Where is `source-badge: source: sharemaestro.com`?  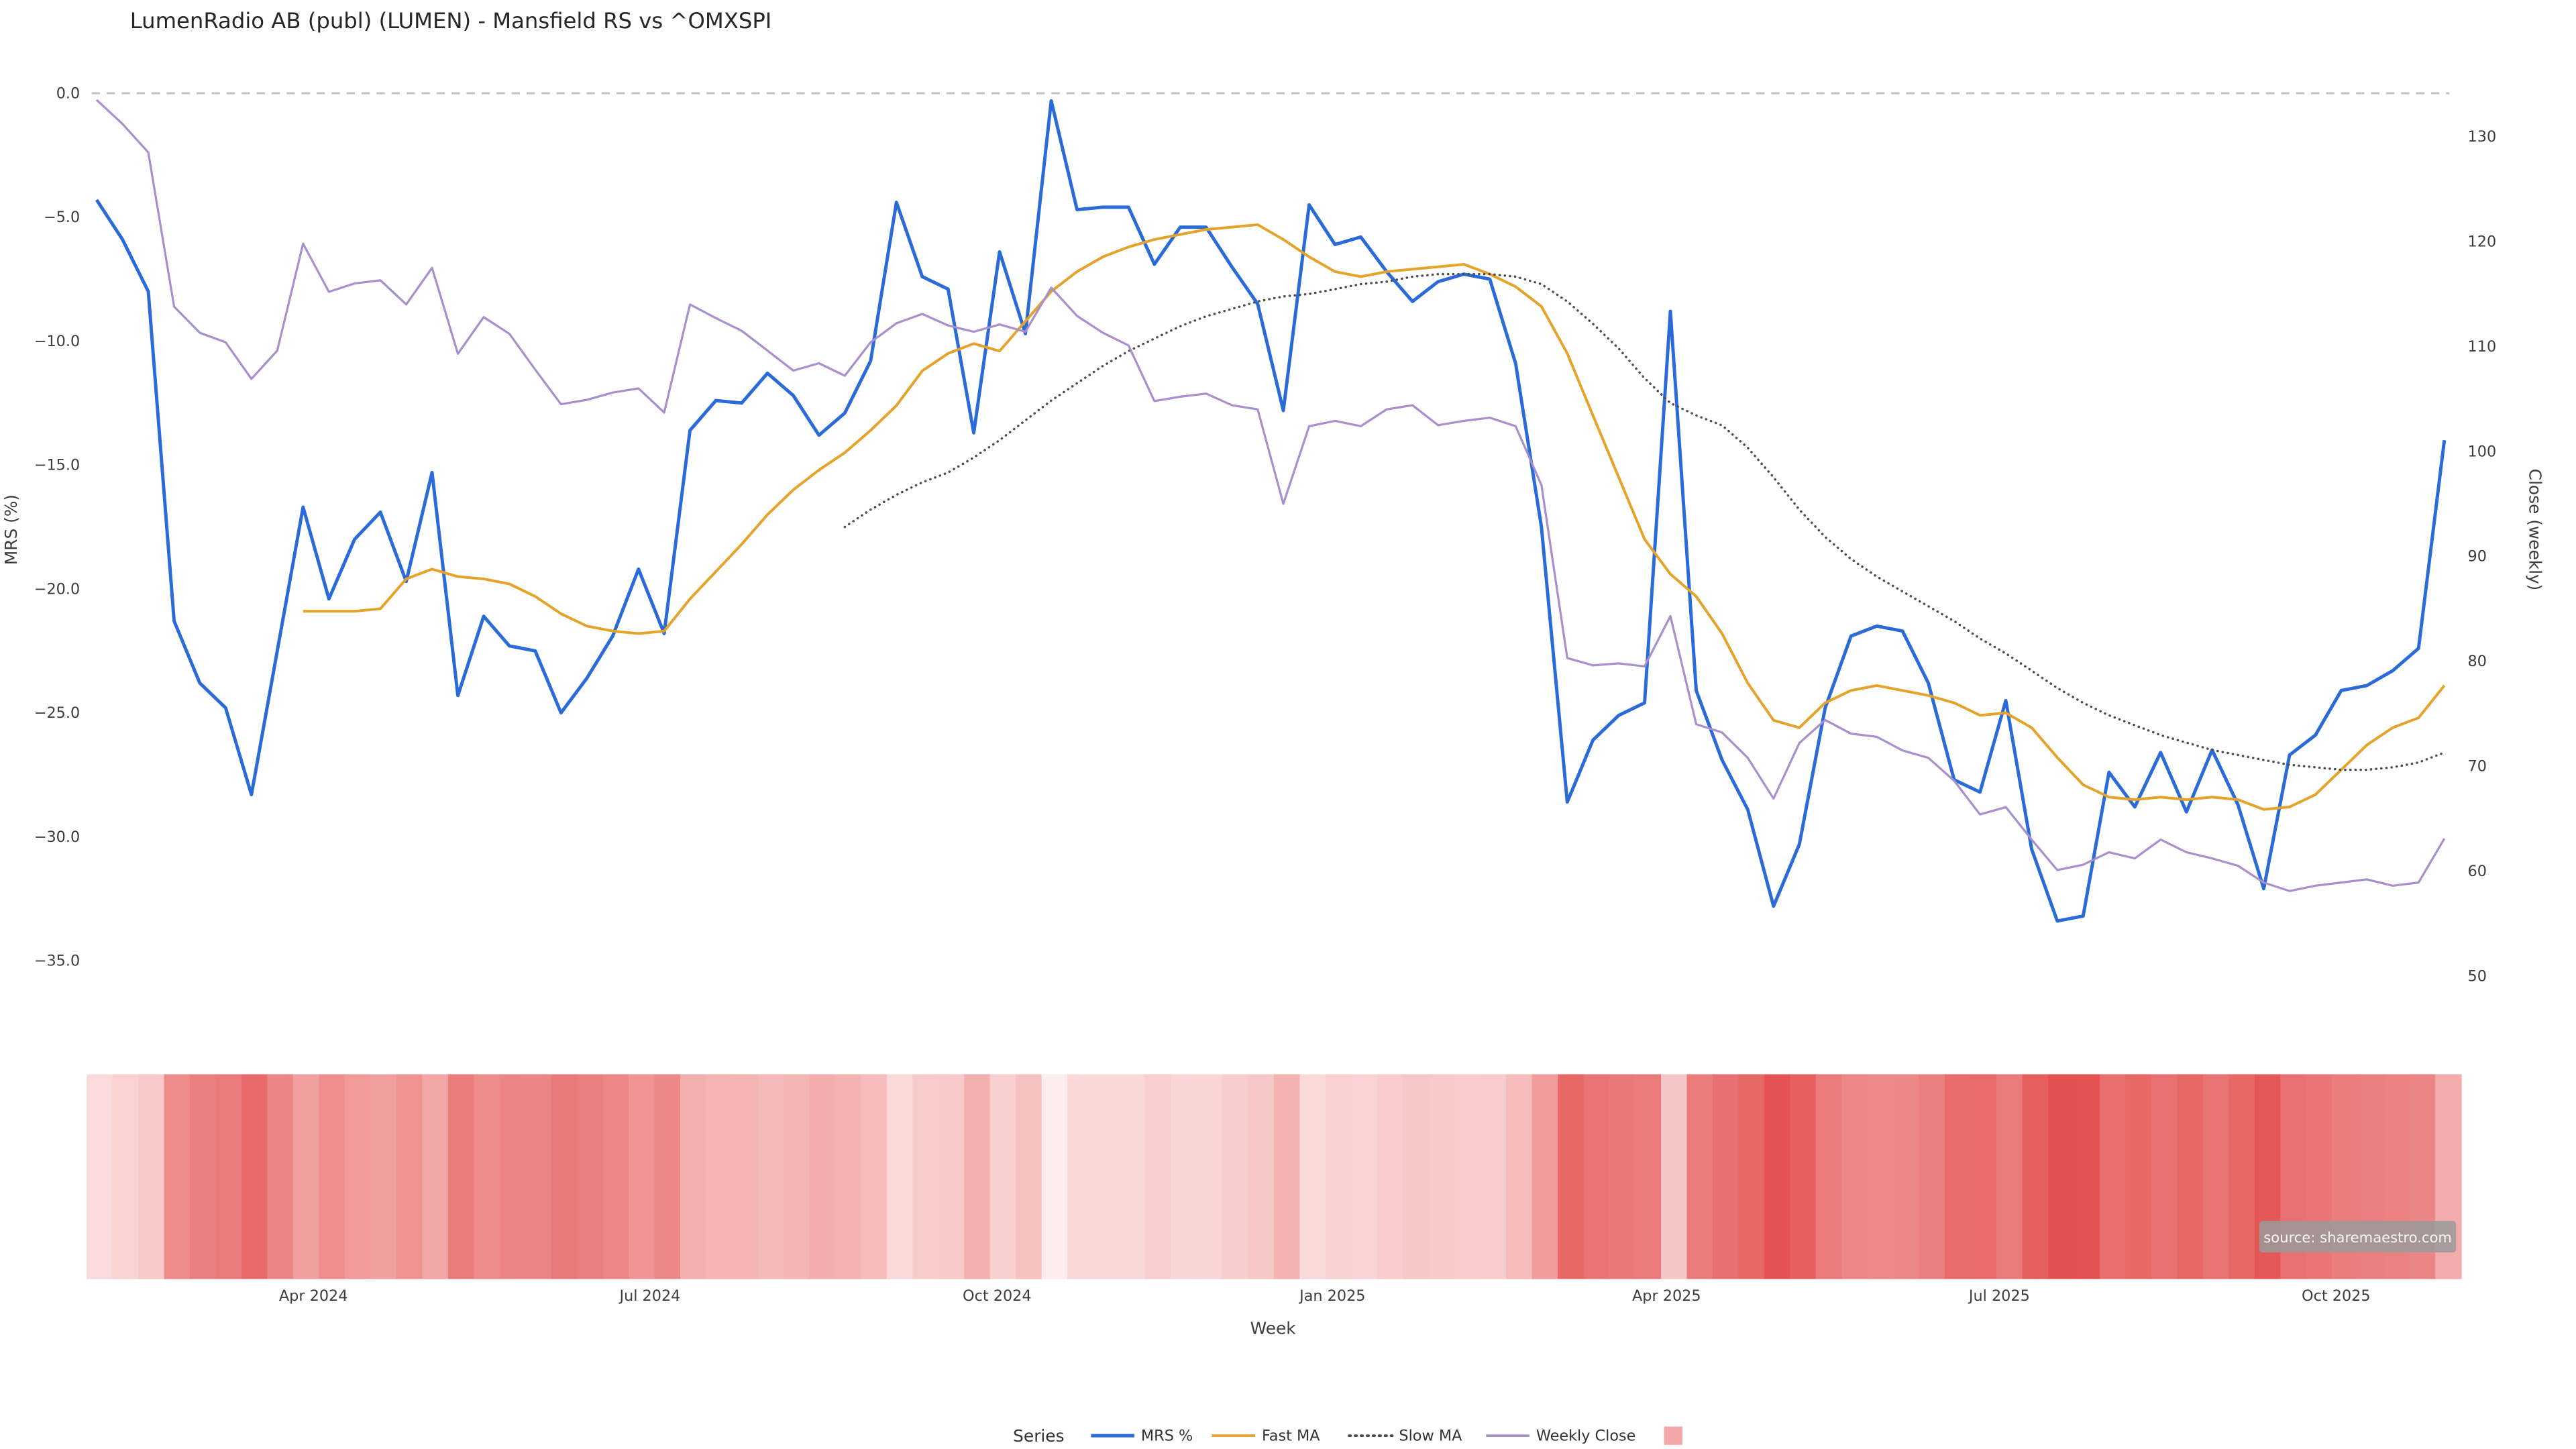
source-badge: source: sharemaestro.com is located at coordinates (2358, 1236).